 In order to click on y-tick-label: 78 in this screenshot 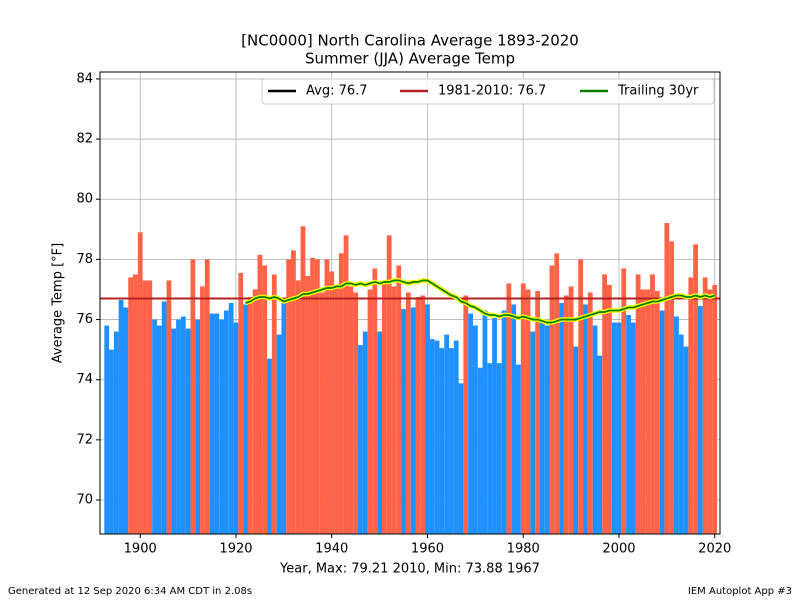, I will do `click(84, 259)`.